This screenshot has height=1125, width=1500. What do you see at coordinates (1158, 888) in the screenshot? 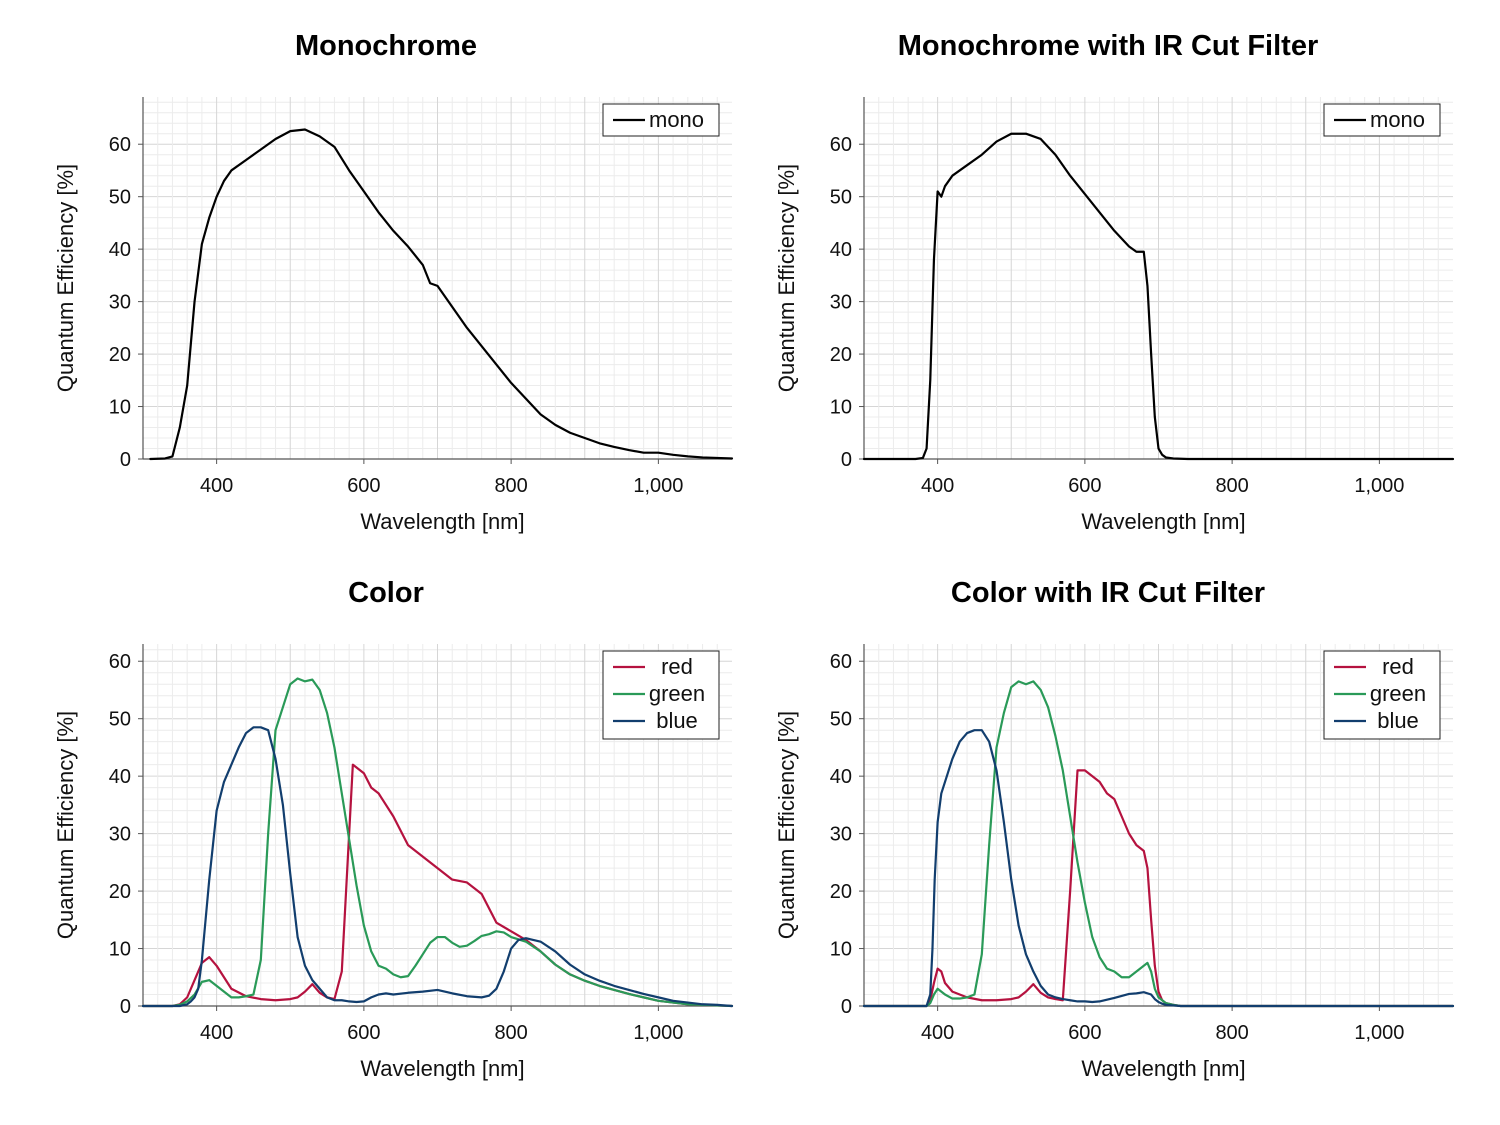
I see `series-line-red` at bounding box center [1158, 888].